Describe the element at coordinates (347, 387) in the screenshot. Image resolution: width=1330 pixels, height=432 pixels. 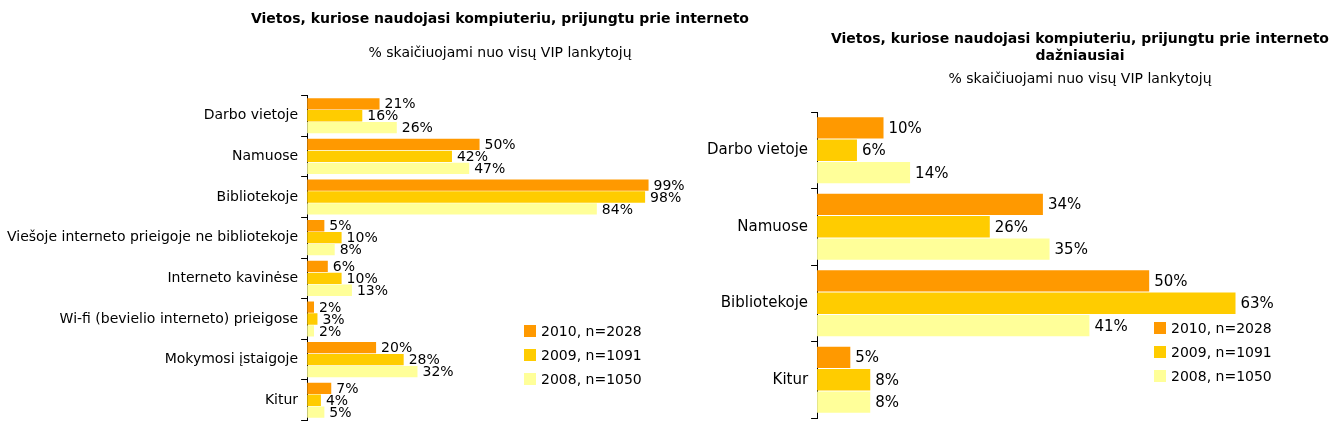
I see `data-label: 7%` at that location.